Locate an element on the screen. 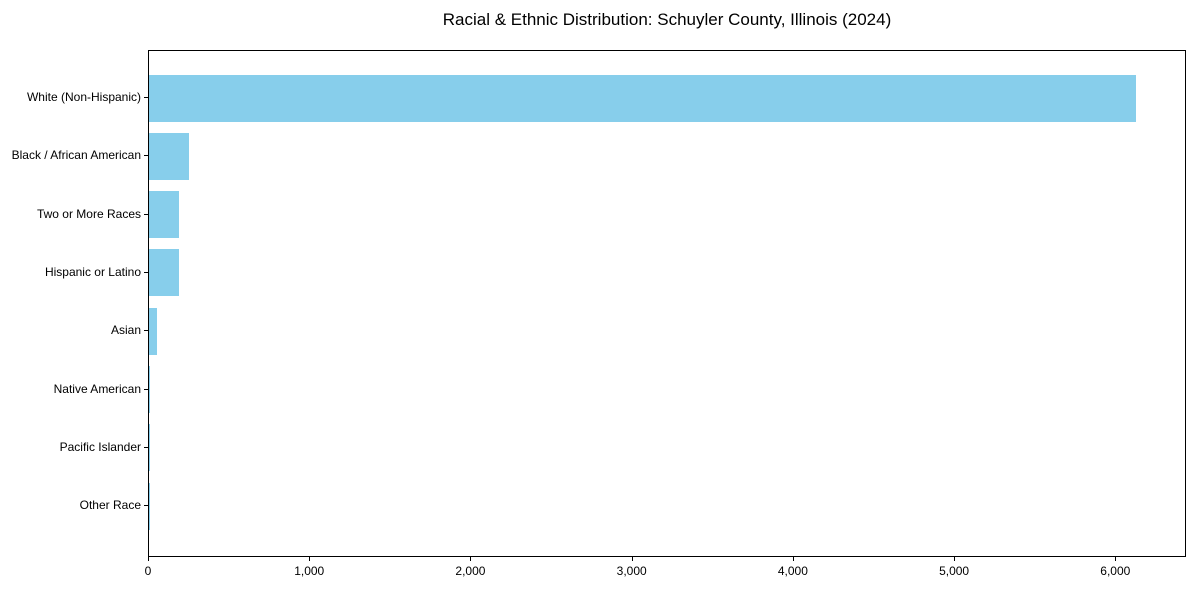 The image size is (1200, 600). y-tick-label-4: Asian is located at coordinates (125, 330).